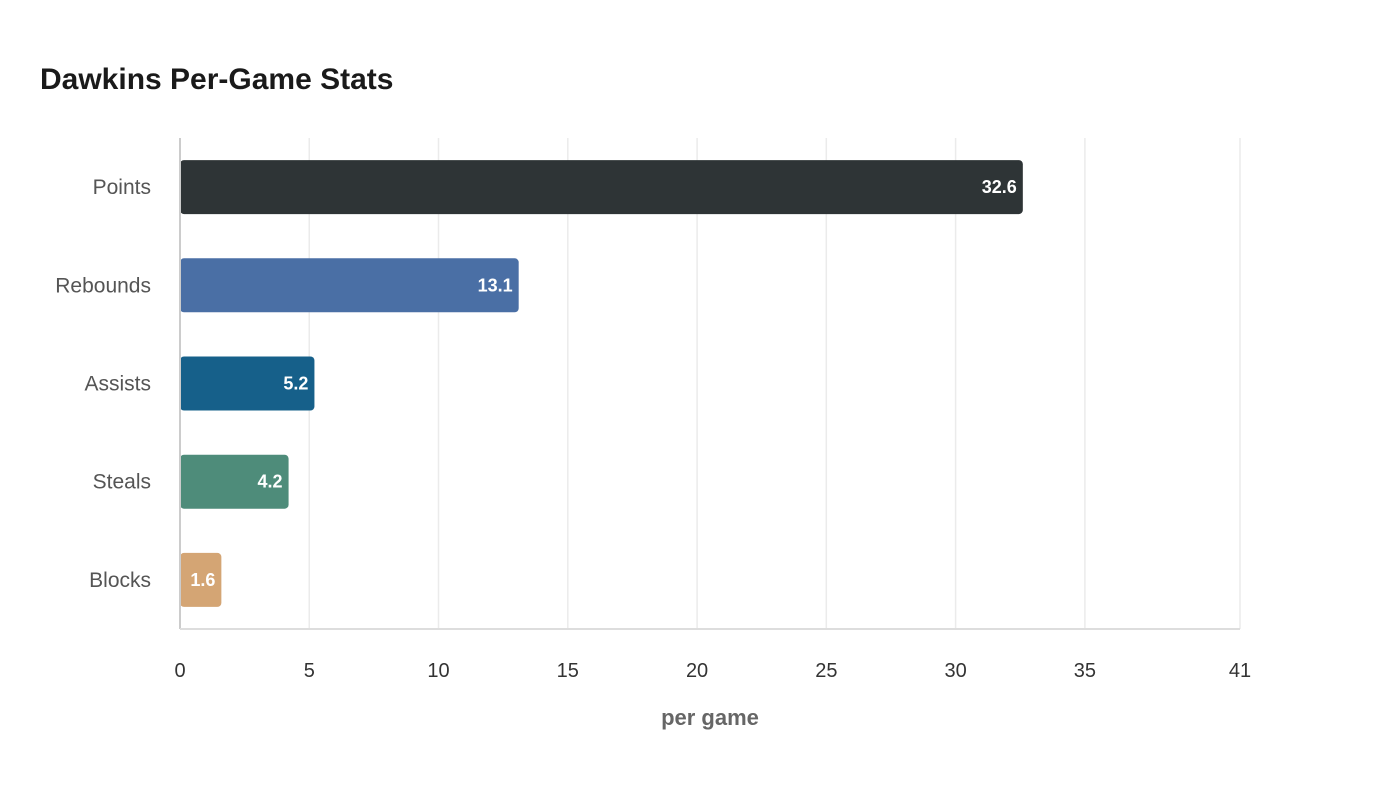 This screenshot has height=800, width=1400. What do you see at coordinates (495, 285) in the screenshot?
I see `data-label: 13.1` at bounding box center [495, 285].